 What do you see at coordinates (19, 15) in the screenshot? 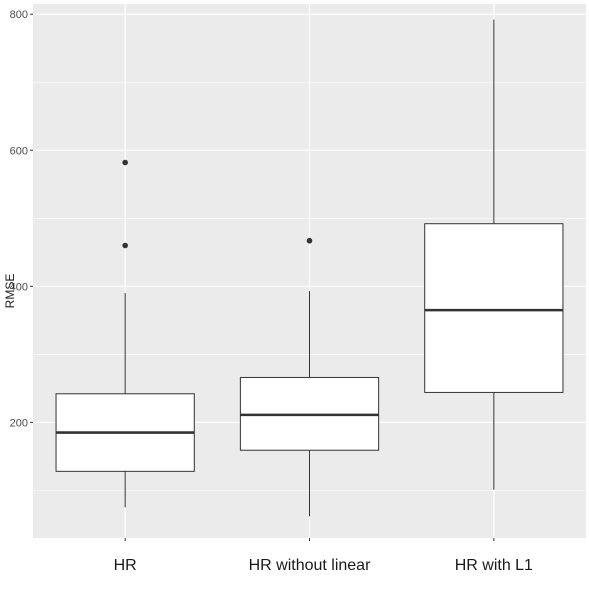
I see `y-tick-label: 800` at bounding box center [19, 15].